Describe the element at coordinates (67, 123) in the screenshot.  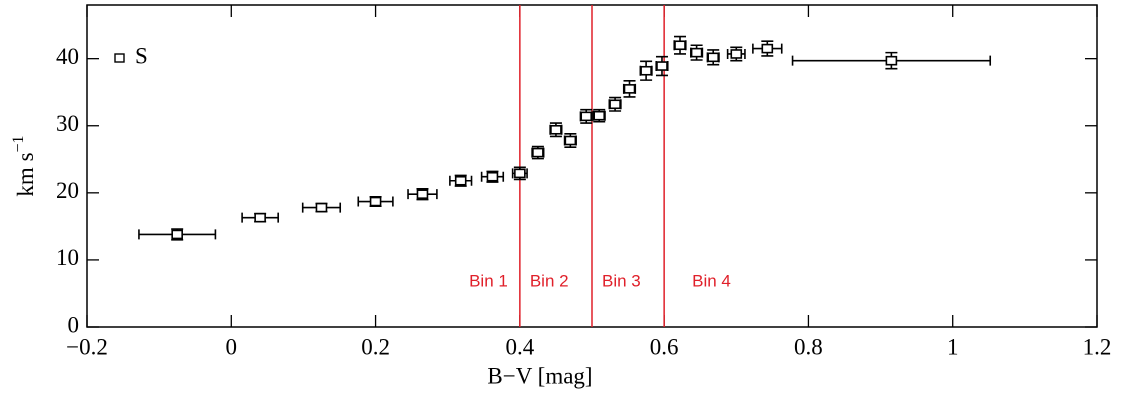
I see `y-tick-label: 30` at that location.